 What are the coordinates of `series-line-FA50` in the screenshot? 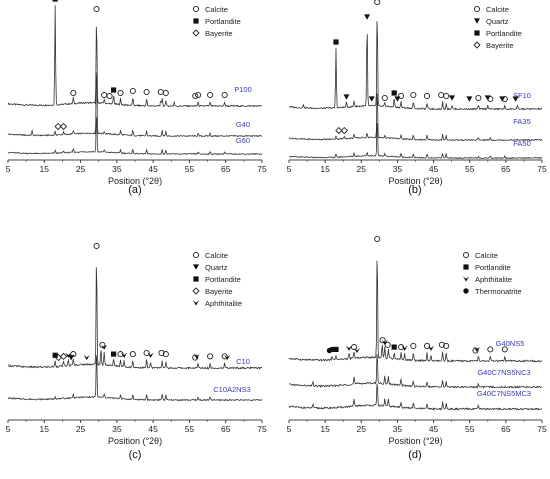 It's located at (415, 141).